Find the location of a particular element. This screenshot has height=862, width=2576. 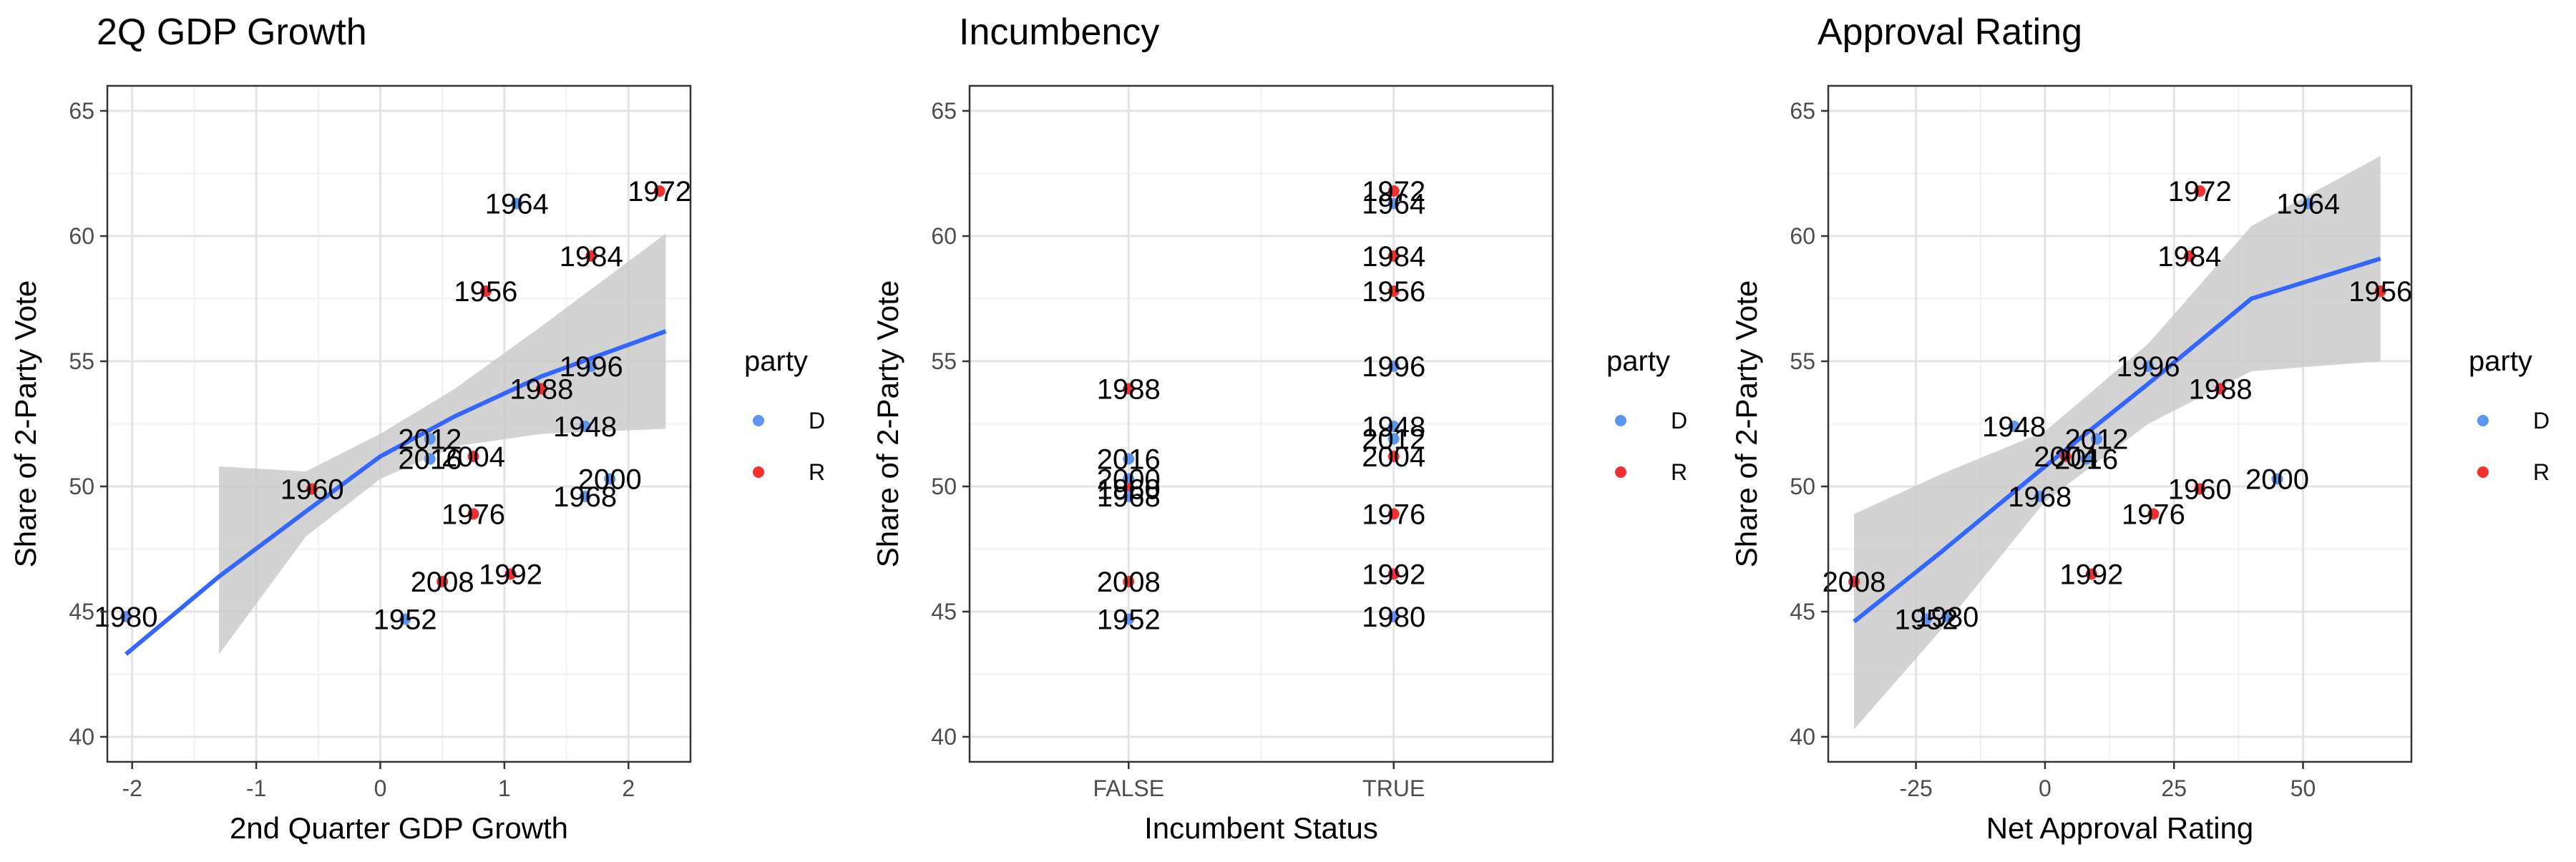

point-label-2016: 2016 is located at coordinates (430, 460).